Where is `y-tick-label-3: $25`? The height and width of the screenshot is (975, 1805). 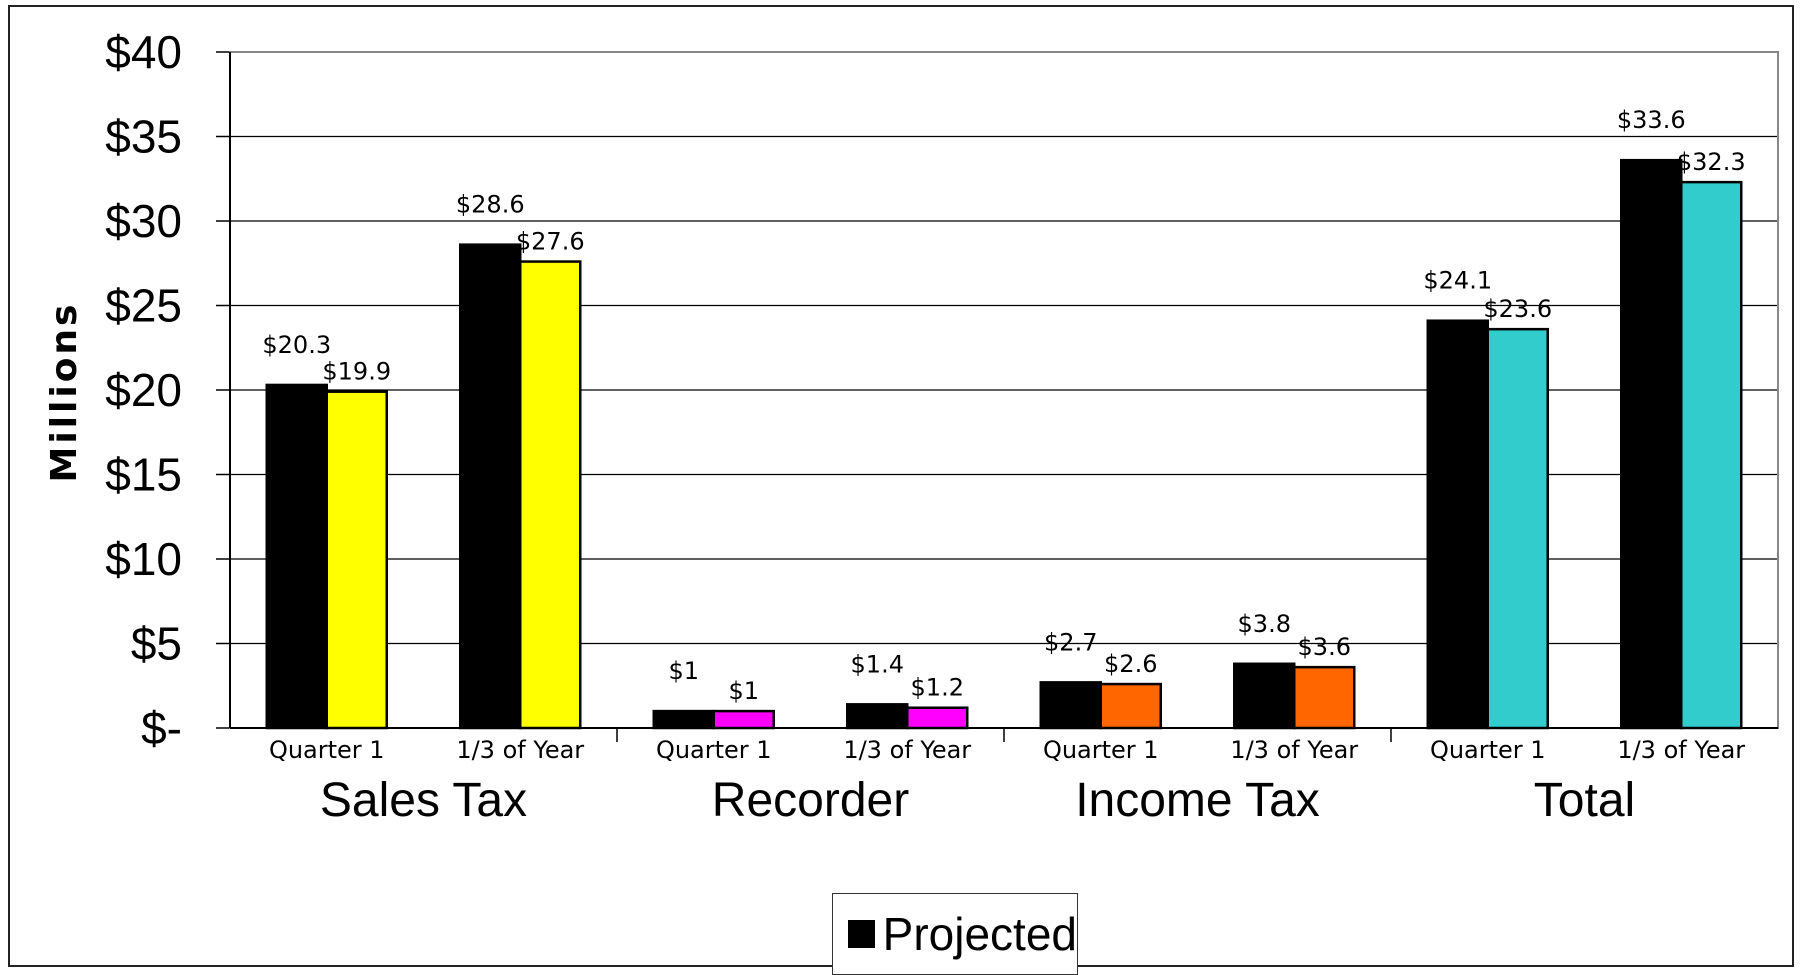 y-tick-label-3: $25 is located at coordinates (143, 306).